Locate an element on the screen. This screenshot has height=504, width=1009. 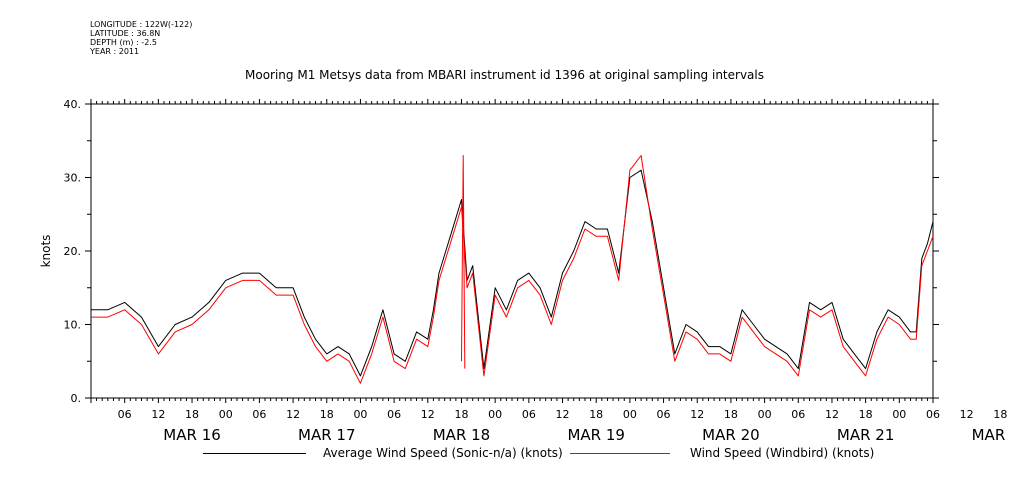
day-label: MAR 18 is located at coordinates (461, 435).